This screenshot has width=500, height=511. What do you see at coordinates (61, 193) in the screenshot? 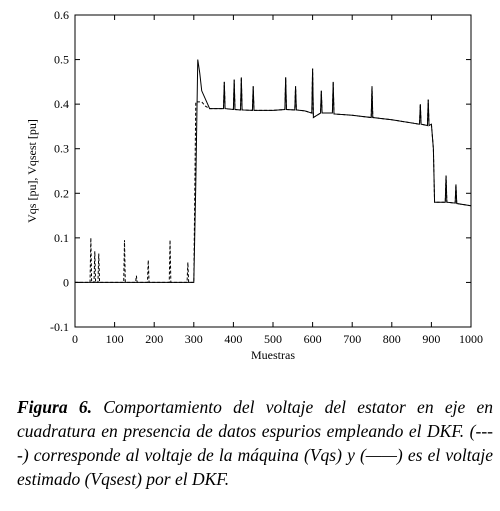
I see `y-tick-label: 0.2` at bounding box center [61, 193].